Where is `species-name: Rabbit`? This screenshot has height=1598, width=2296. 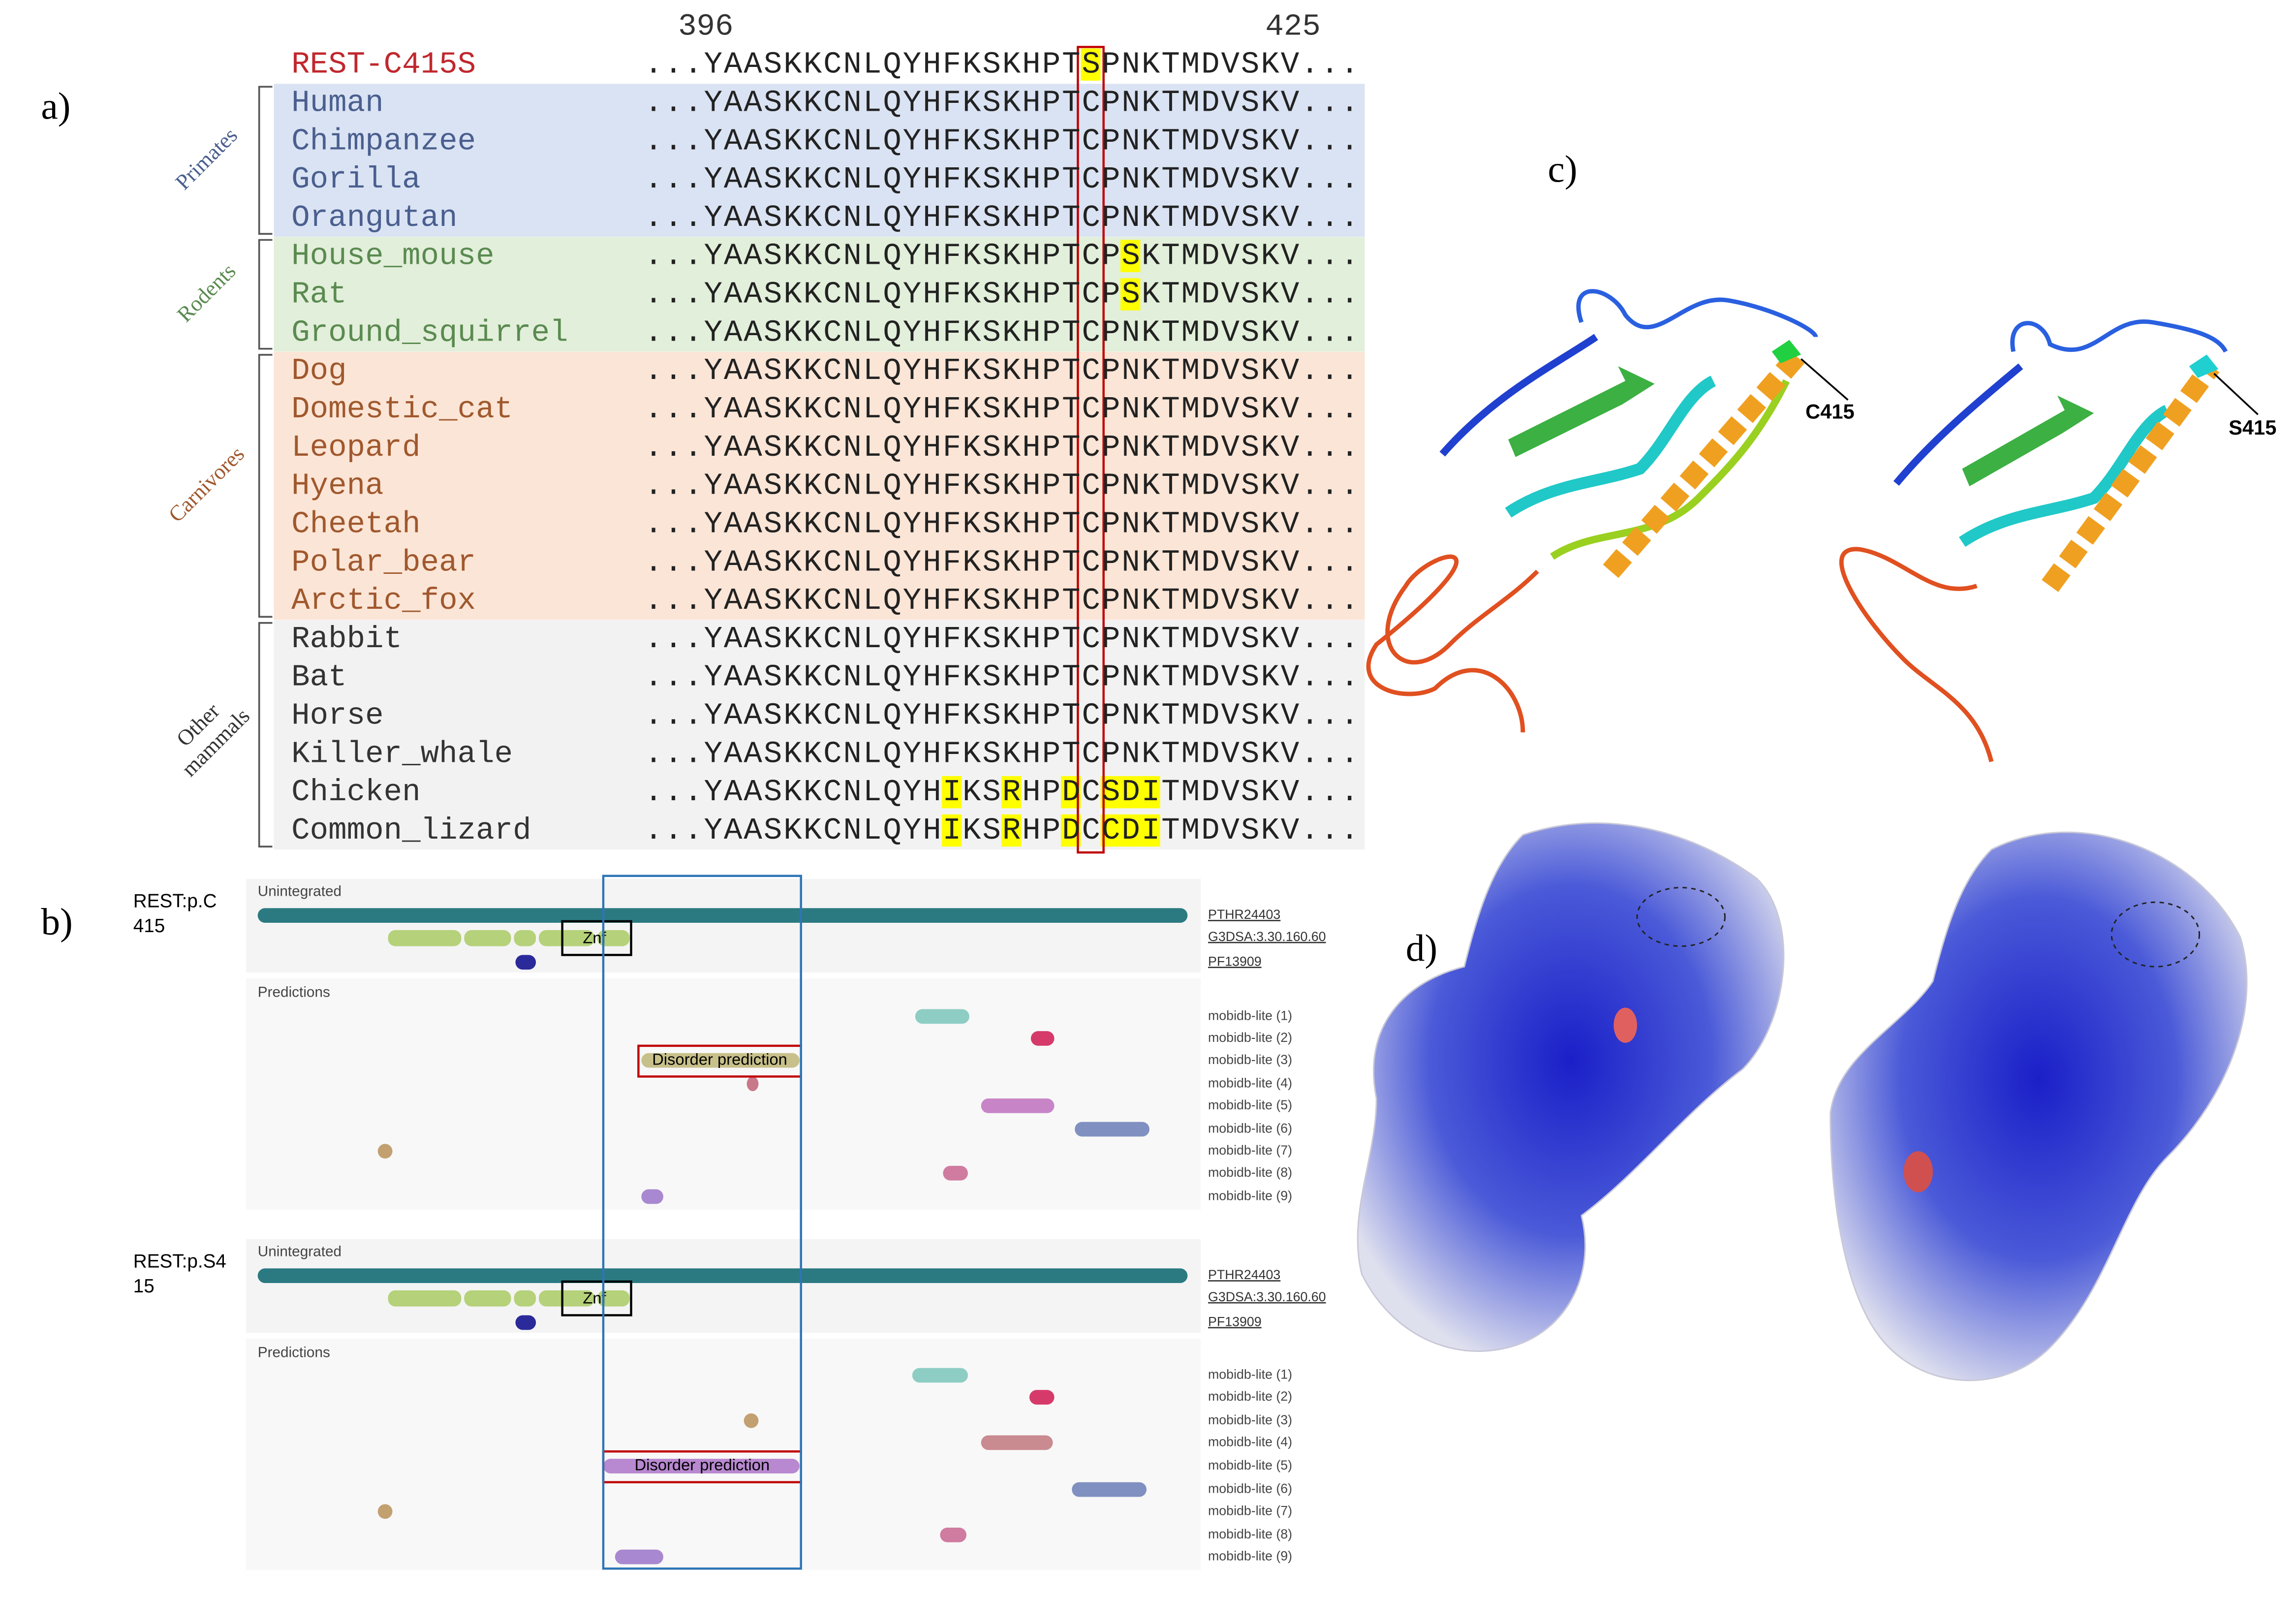
species-name: Rabbit is located at coordinates (347, 639).